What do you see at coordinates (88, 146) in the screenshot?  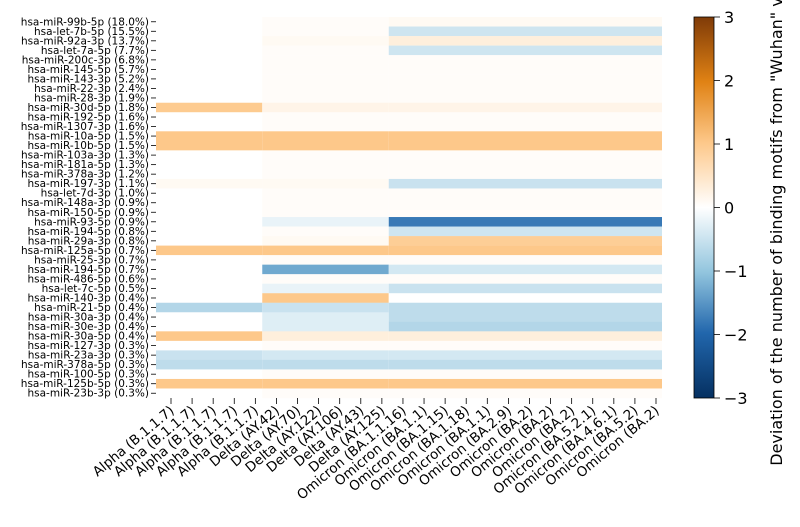 I see `row-label: hsa-miR-10b-5p (1.5%)` at bounding box center [88, 146].